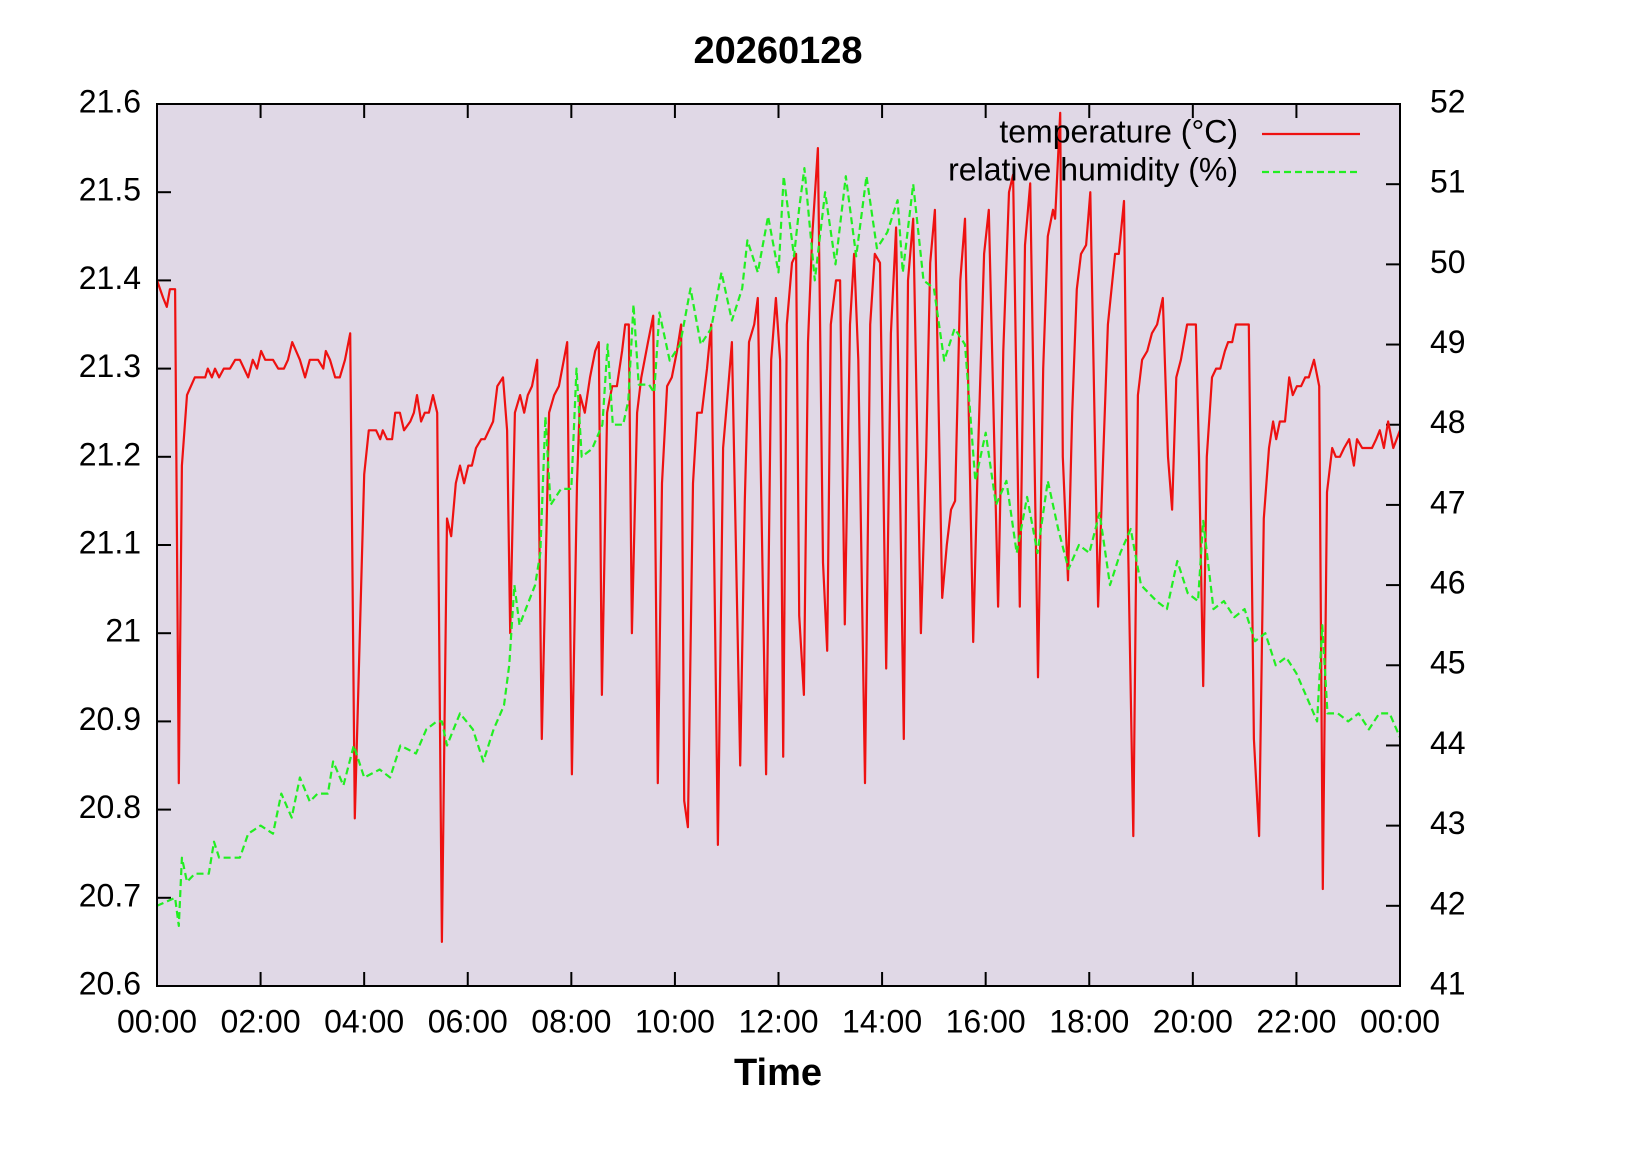 This screenshot has height=1155, width=1650. What do you see at coordinates (110, 895) in the screenshot?
I see `y-tick-label: 20.7` at bounding box center [110, 895].